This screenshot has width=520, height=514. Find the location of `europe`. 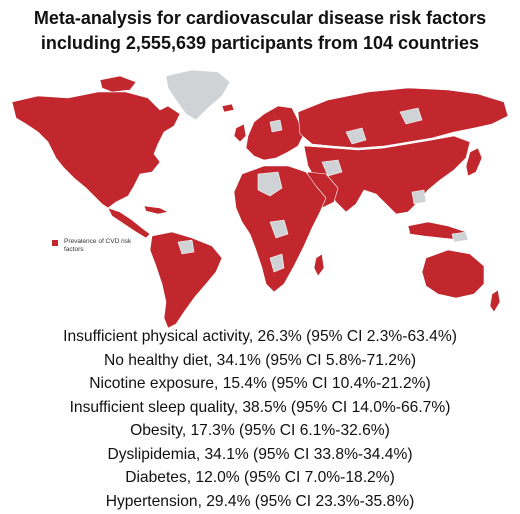

europe is located at coordinates (275, 133).